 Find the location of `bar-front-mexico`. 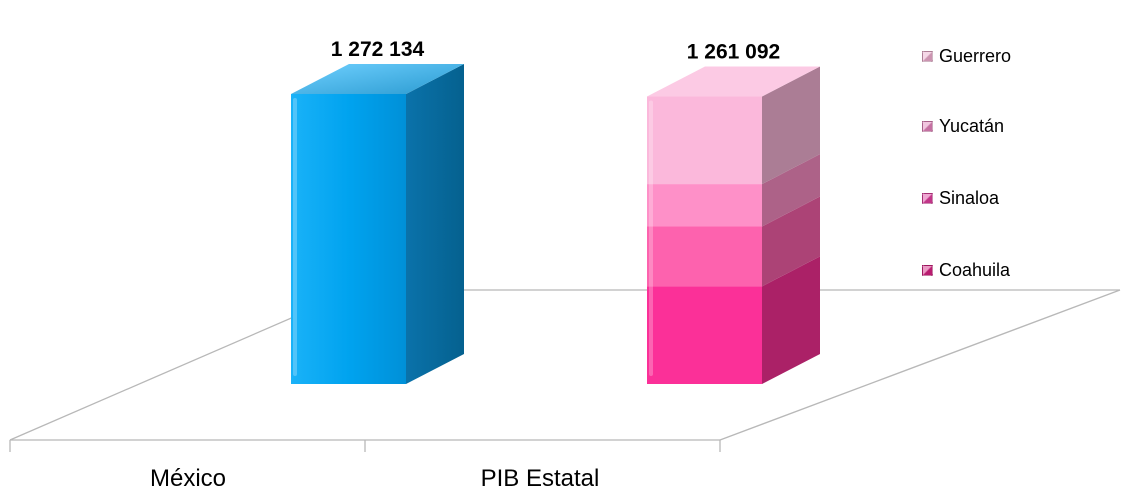

bar-front-mexico is located at coordinates (348, 239).